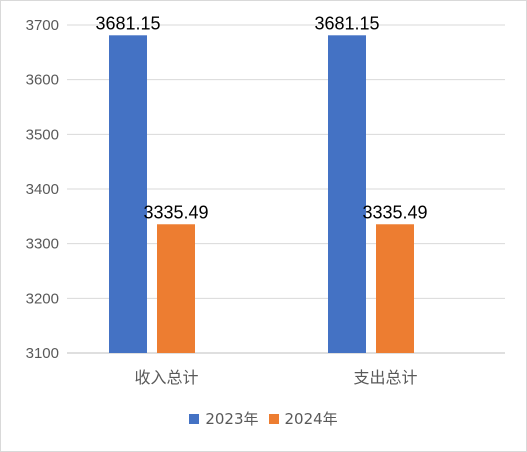 This screenshot has width=527, height=452. Describe the element at coordinates (42, 25) in the screenshot. I see `y-tick-label: 3700` at that location.